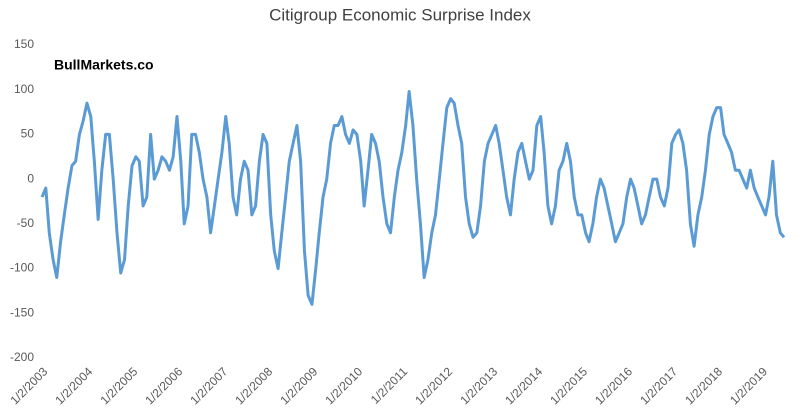  Describe the element at coordinates (253, 385) in the screenshot. I see `x-tick-label: 1/2/2008` at that location.